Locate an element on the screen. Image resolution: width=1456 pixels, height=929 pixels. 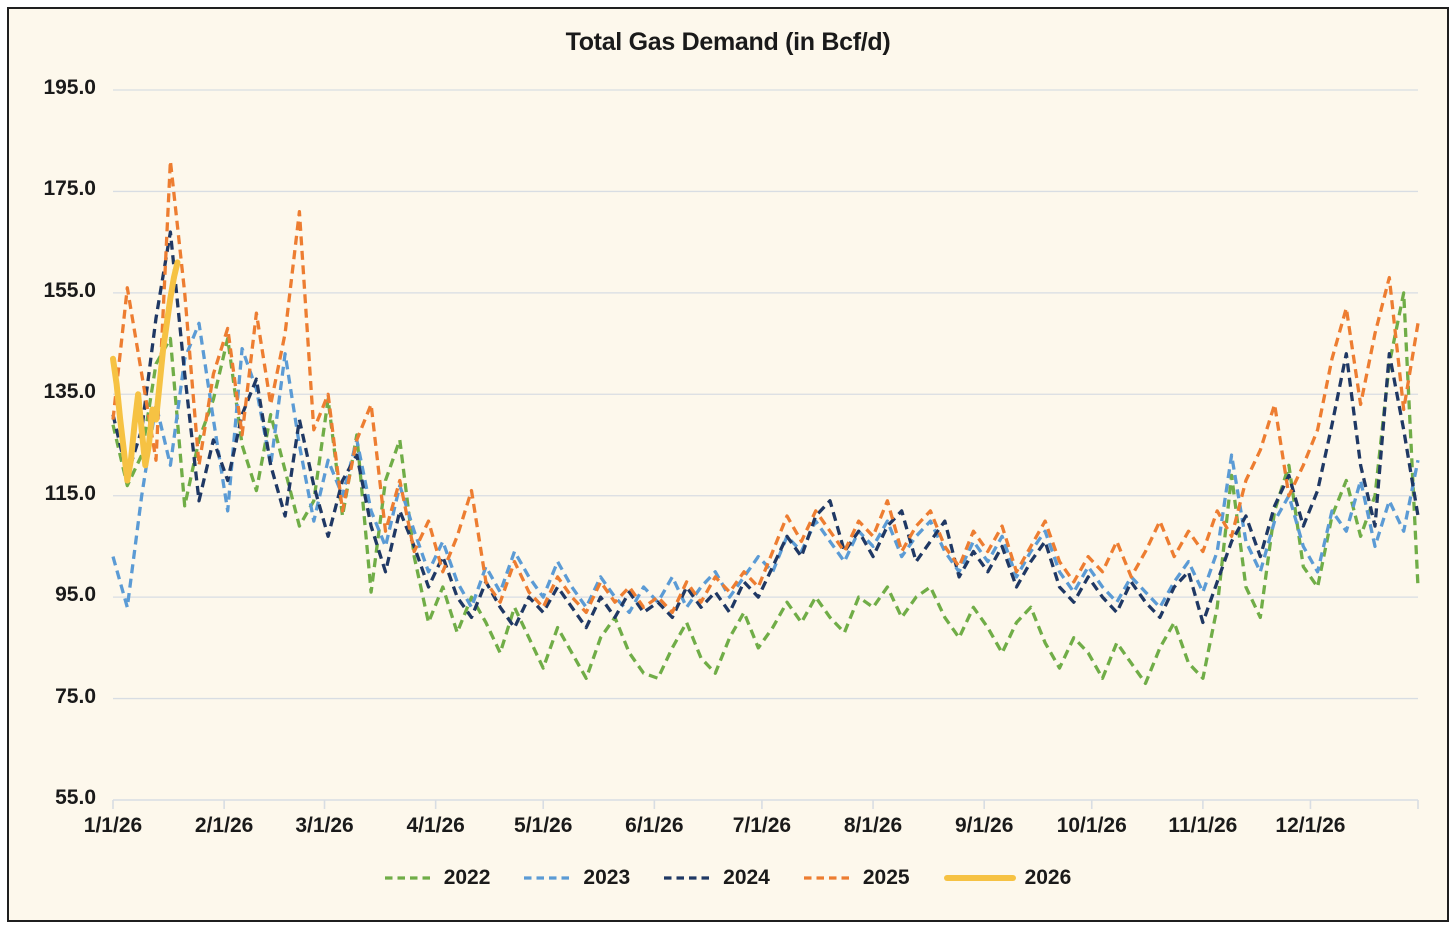
legend-item-2022: 2022 is located at coordinates (437, 878).